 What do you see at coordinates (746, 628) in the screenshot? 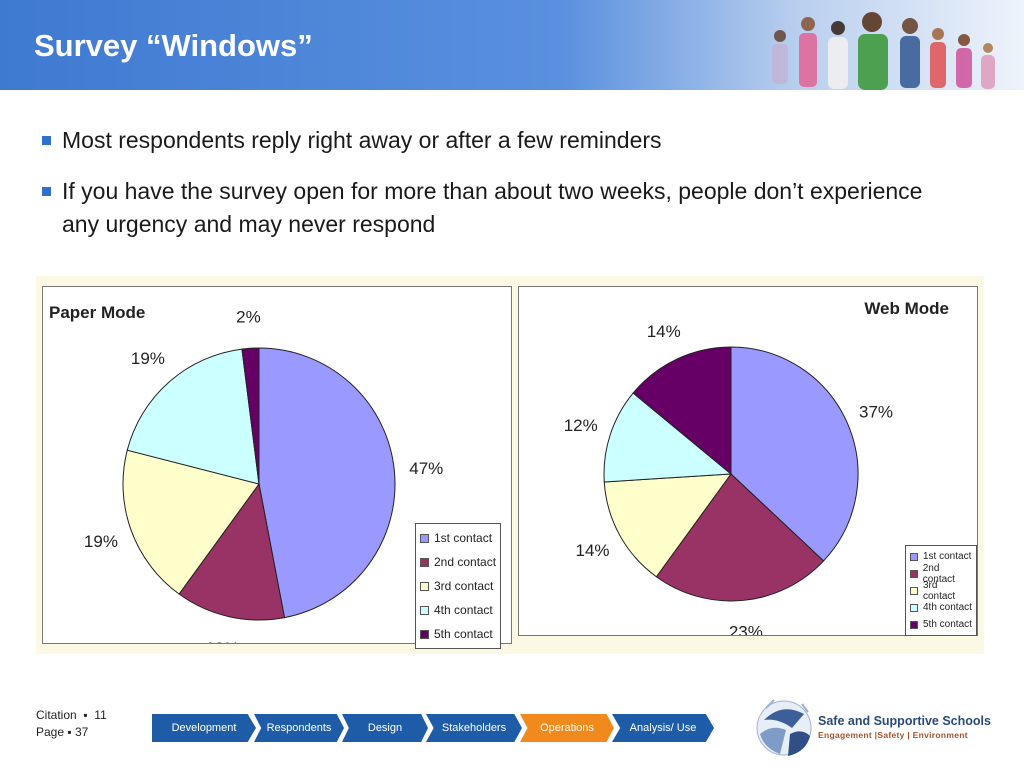
I see `slice-label-2: 23%` at bounding box center [746, 628].